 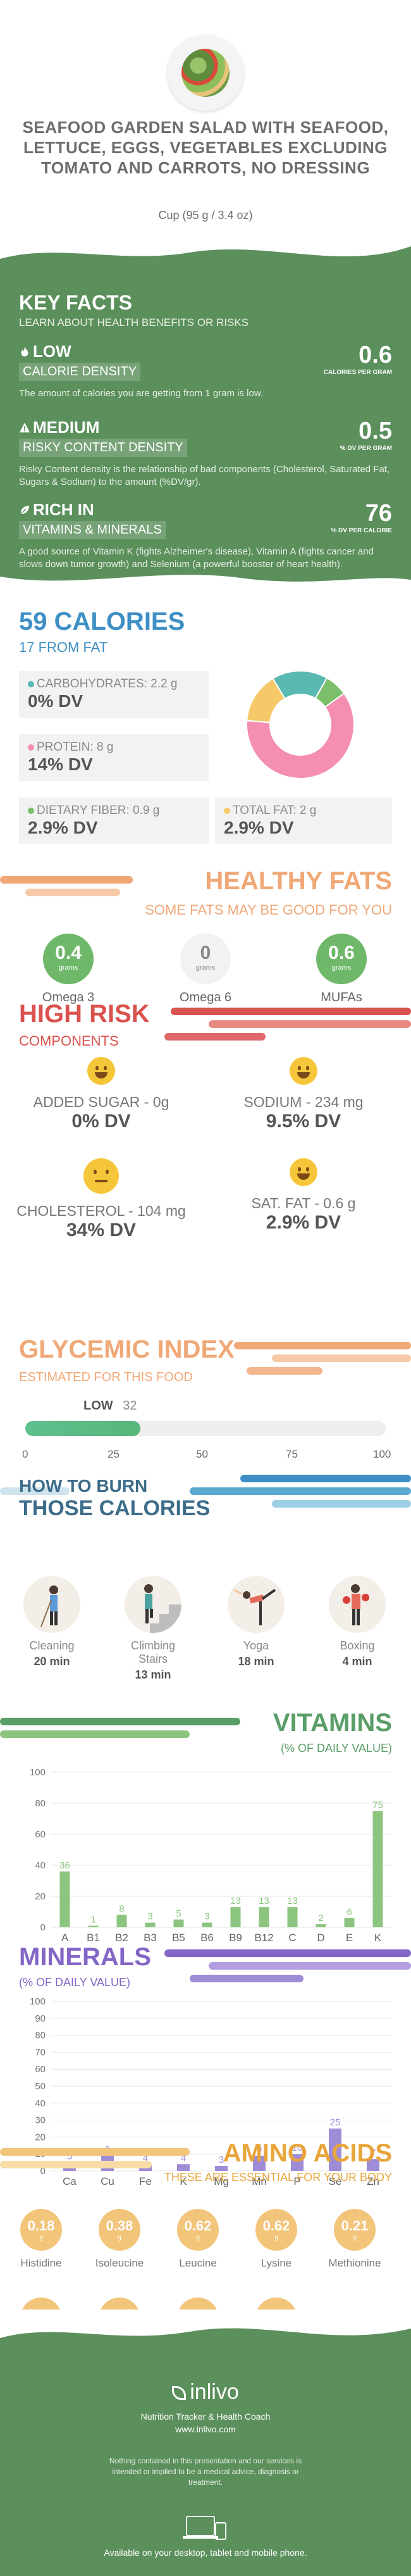 I want to click on leaf-logo-icon, so click(x=180, y=2393).